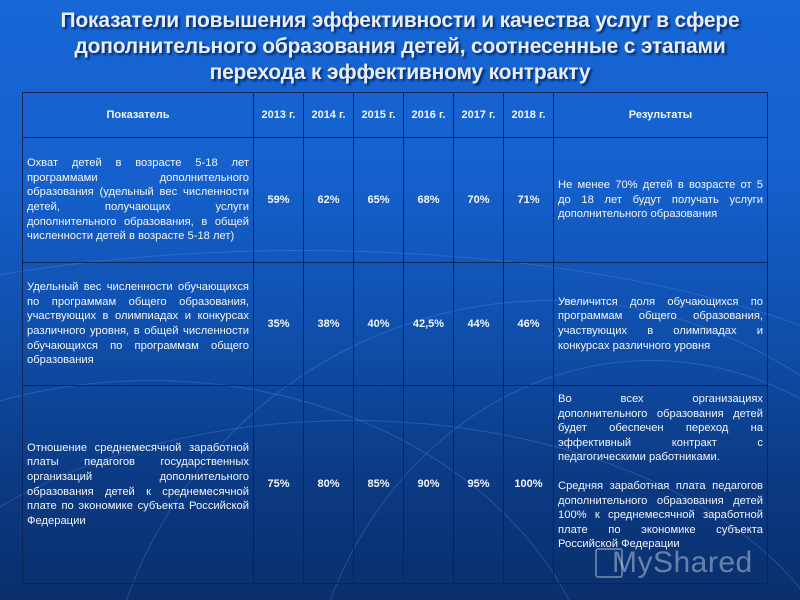 The width and height of the screenshot is (800, 600). Describe the element at coordinates (478, 200) in the screenshot. I see `value-cell: 70%` at that location.